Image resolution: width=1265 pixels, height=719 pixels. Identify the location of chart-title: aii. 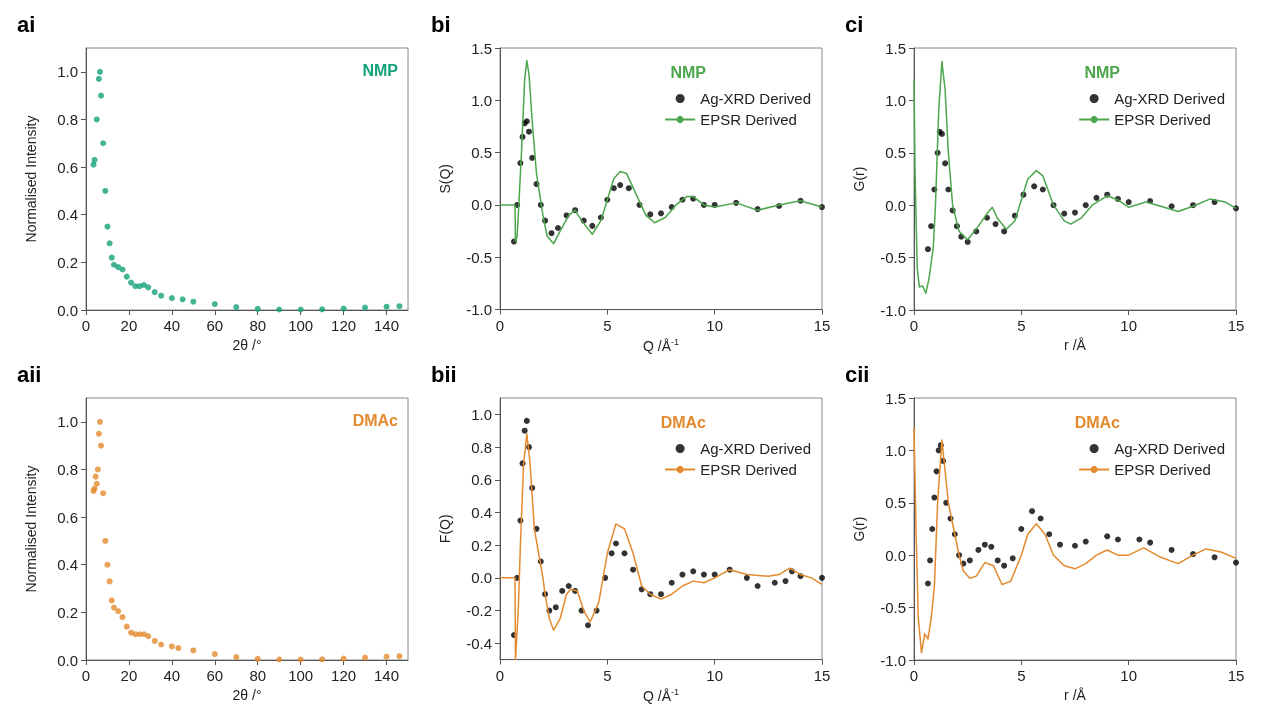
(29, 374).